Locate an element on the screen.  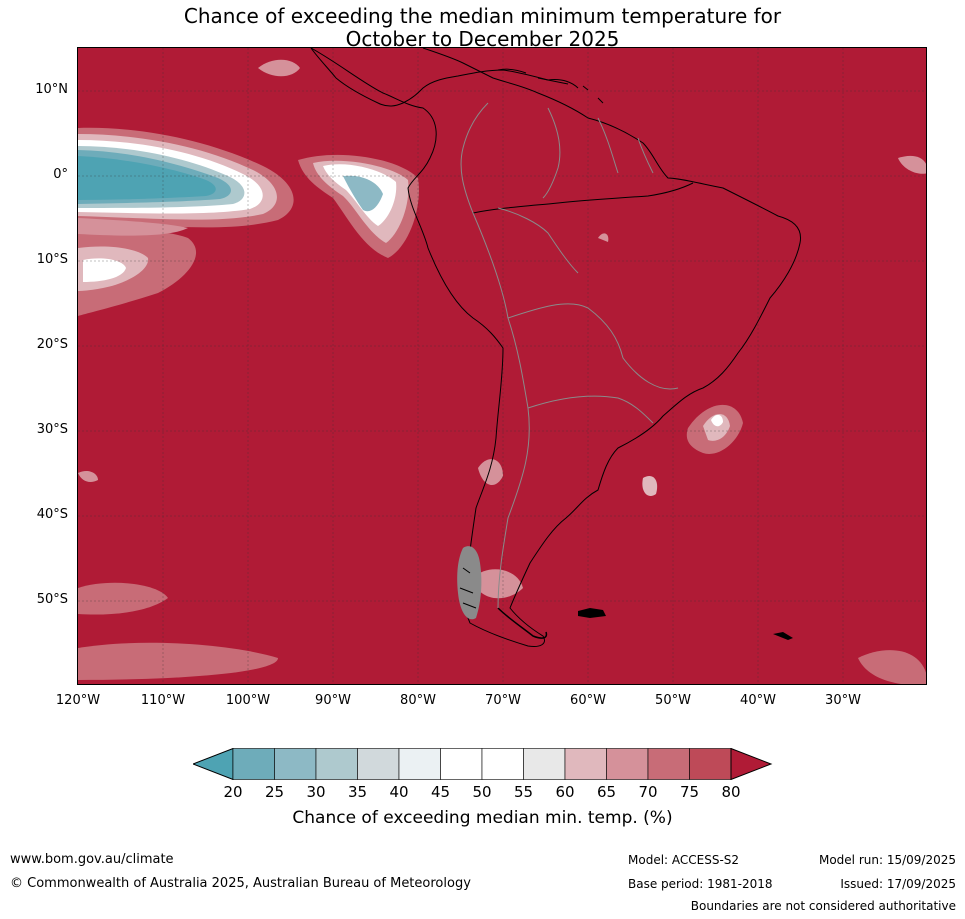
lat-label-20s: 20°S is located at coordinates (52, 344).